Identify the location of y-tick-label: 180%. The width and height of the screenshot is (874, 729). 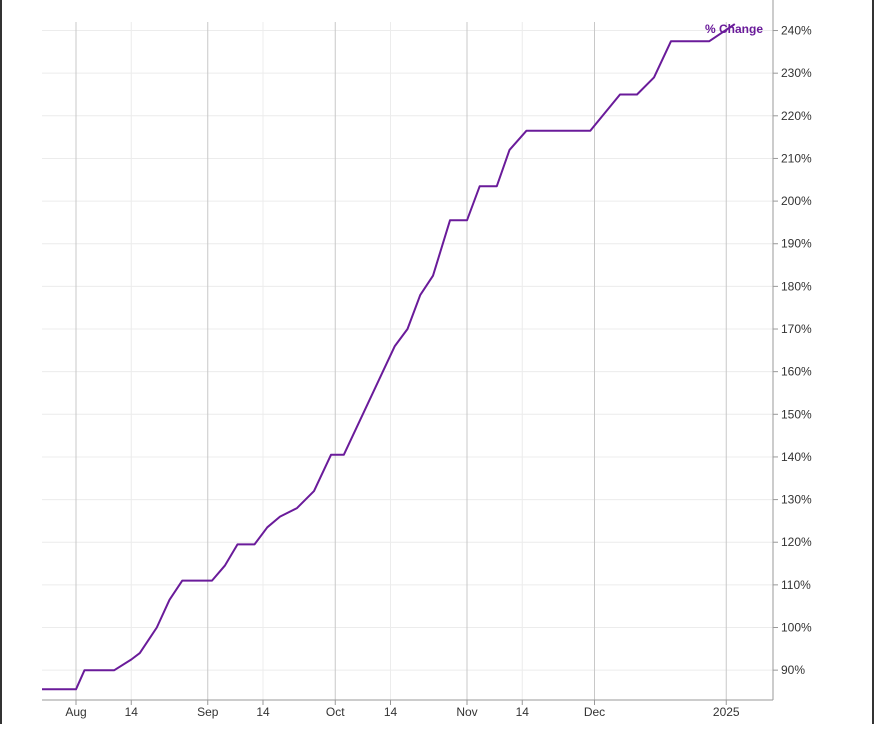
(796, 286).